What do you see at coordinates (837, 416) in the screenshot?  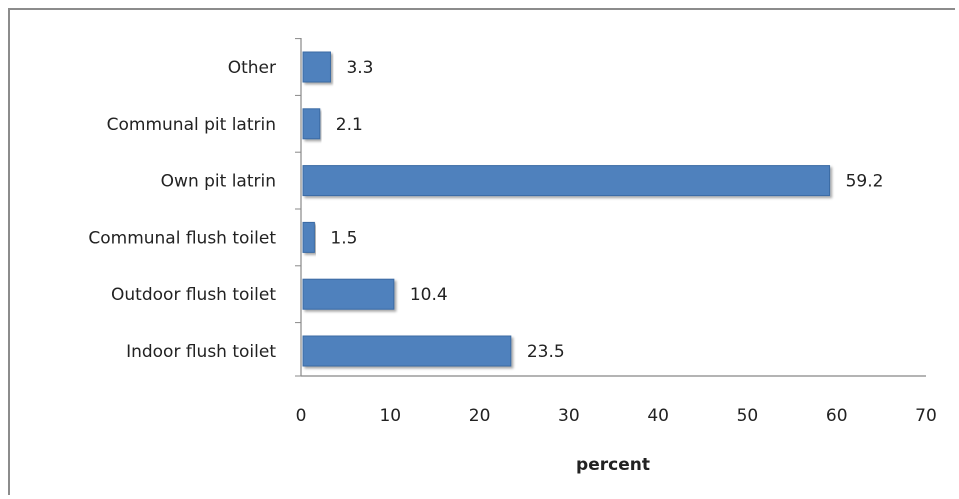 I see `x-tick-label-60: 60` at bounding box center [837, 416].